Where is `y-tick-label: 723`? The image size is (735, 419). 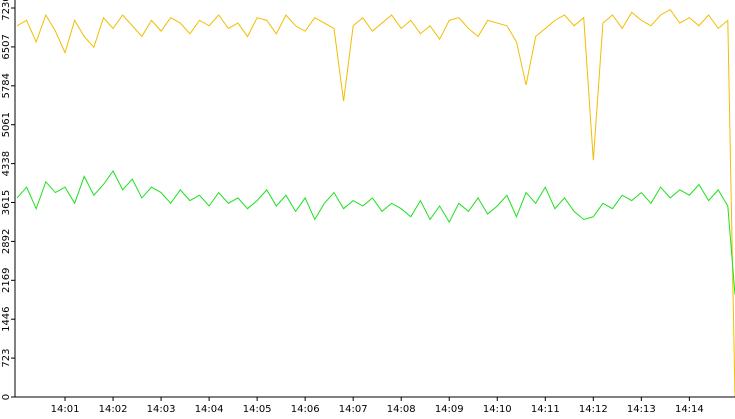
y-tick-label: 723 is located at coordinates (6, 358).